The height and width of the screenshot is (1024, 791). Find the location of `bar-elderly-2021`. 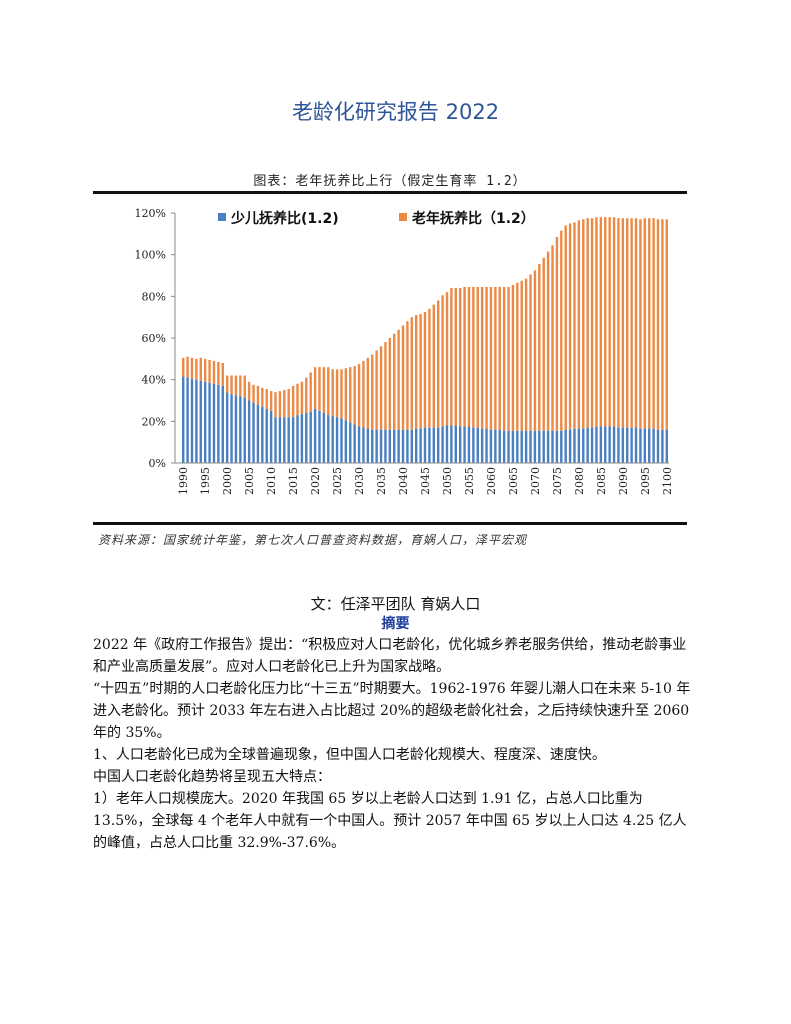

bar-elderly-2021 is located at coordinates (319, 389).